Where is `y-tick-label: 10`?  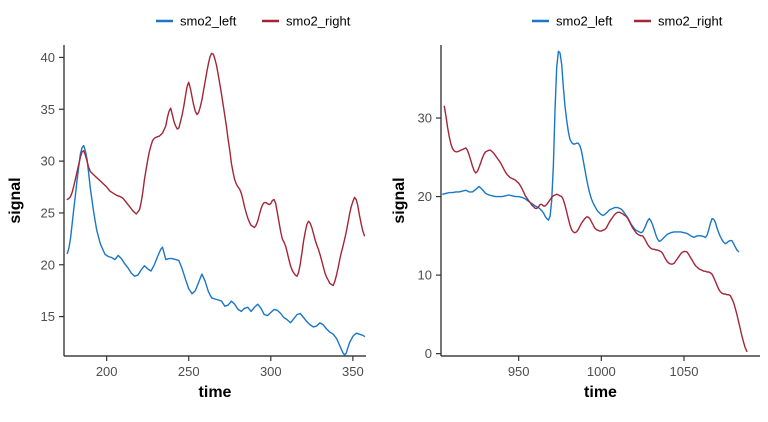
y-tick-label: 10 is located at coordinates (425, 275).